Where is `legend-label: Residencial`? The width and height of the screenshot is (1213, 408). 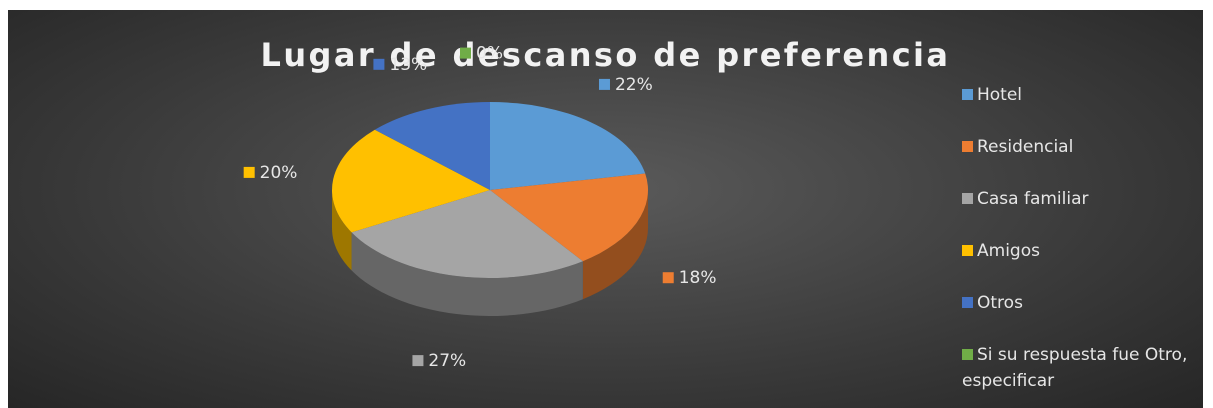 legend-label: Residencial is located at coordinates (1025, 147).